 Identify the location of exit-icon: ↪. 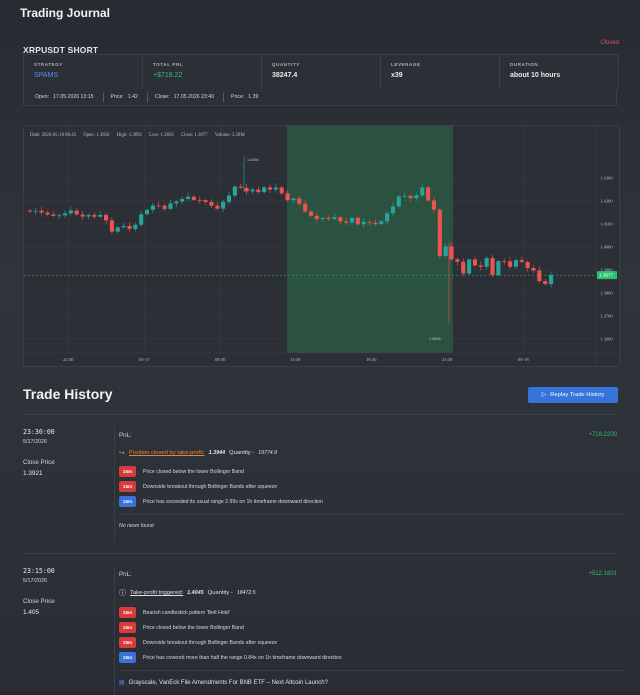
(122, 453).